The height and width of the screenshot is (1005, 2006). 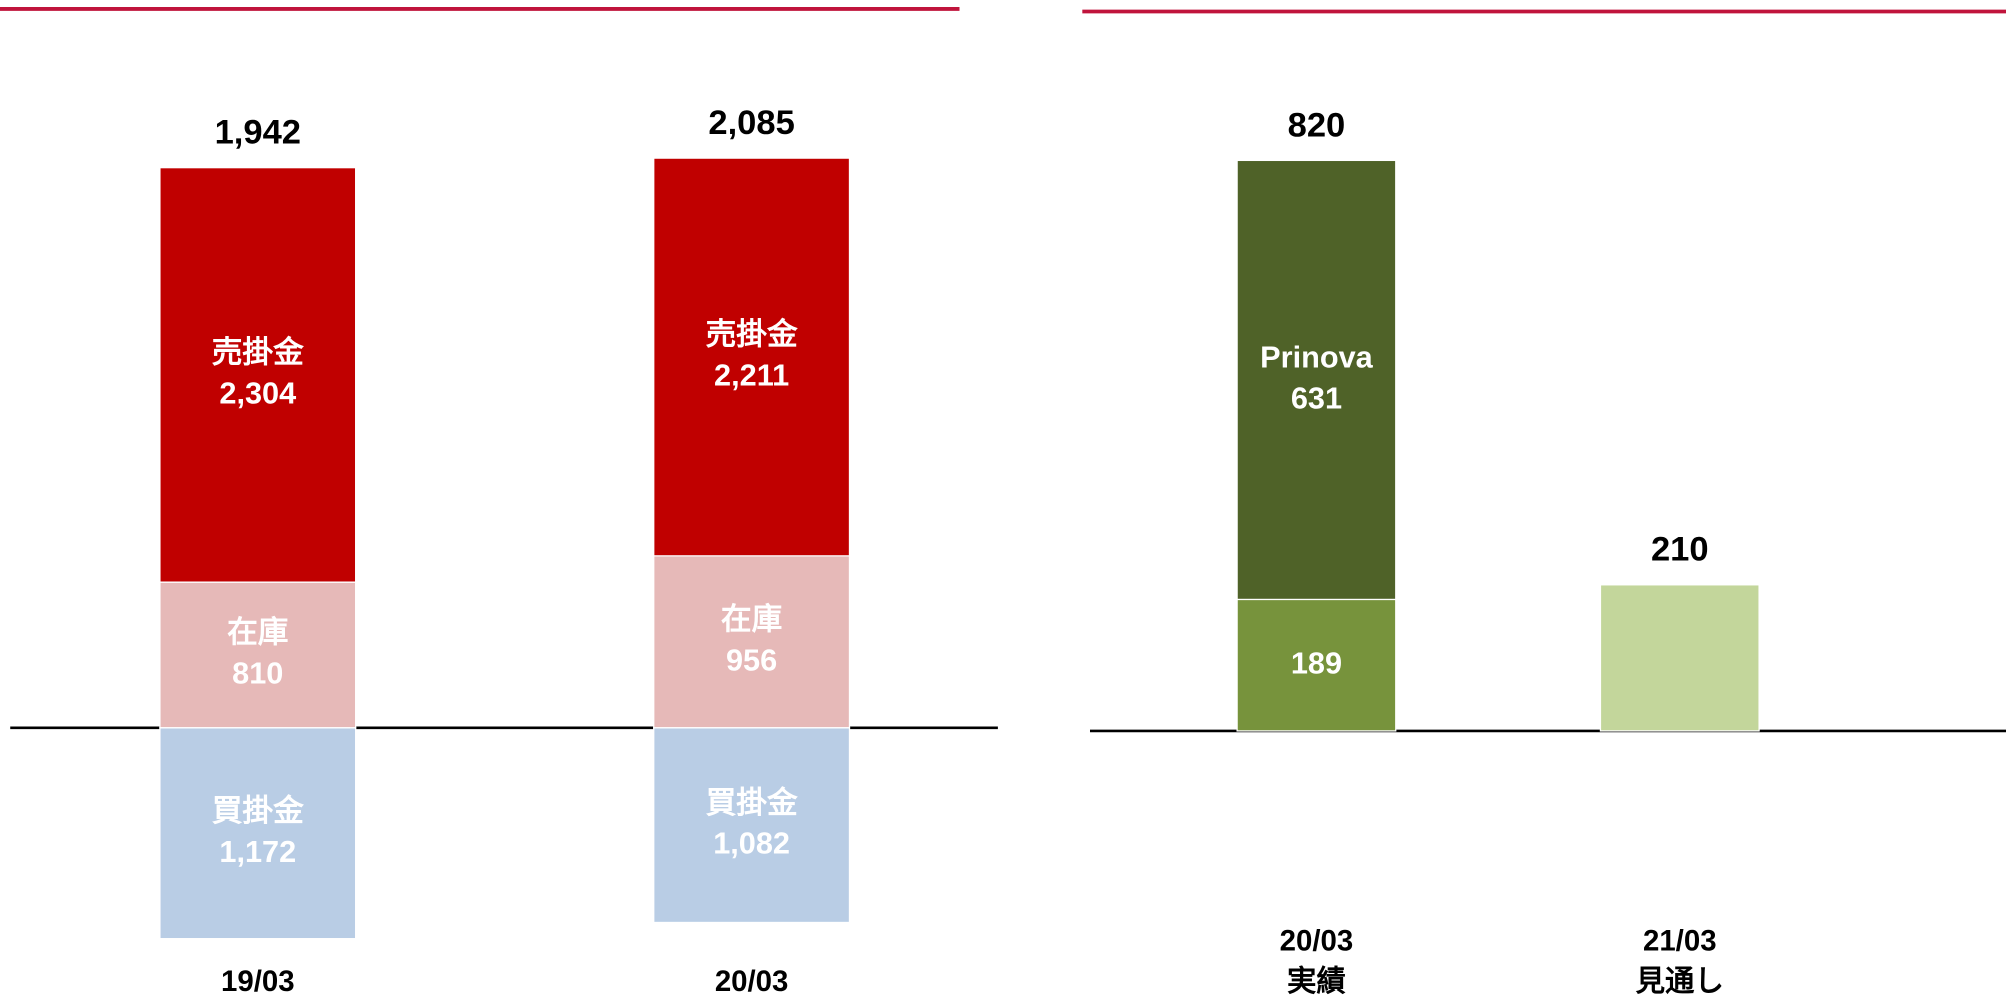 I want to click on x-tick-label: 19/03, so click(x=258, y=981).